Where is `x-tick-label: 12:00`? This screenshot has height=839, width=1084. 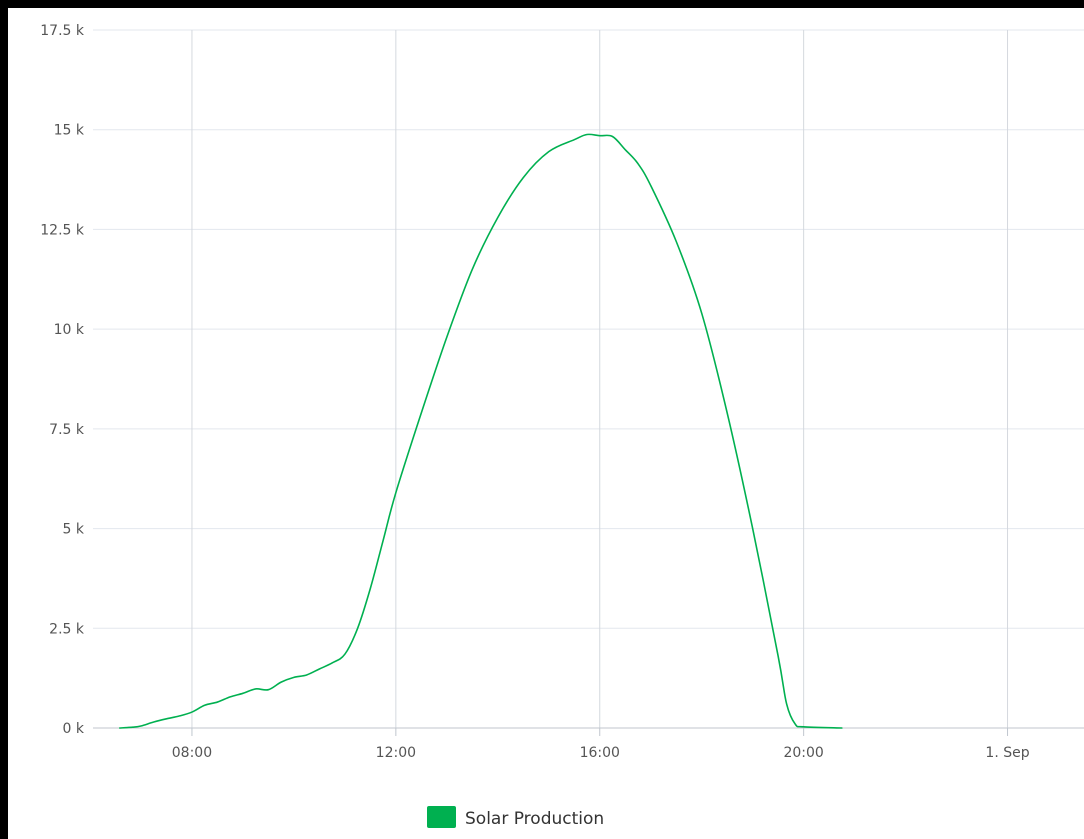
x-tick-label: 12:00 is located at coordinates (396, 753).